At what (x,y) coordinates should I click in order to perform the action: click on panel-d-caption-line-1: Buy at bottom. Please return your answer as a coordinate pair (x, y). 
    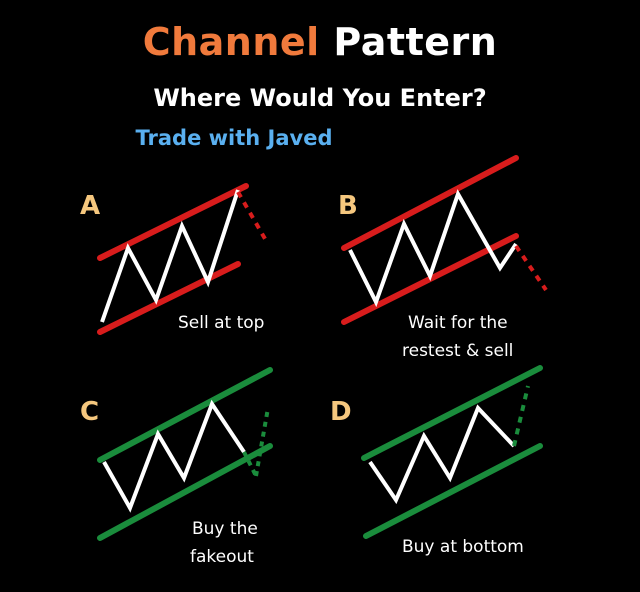
    Looking at the image, I should click on (463, 547).